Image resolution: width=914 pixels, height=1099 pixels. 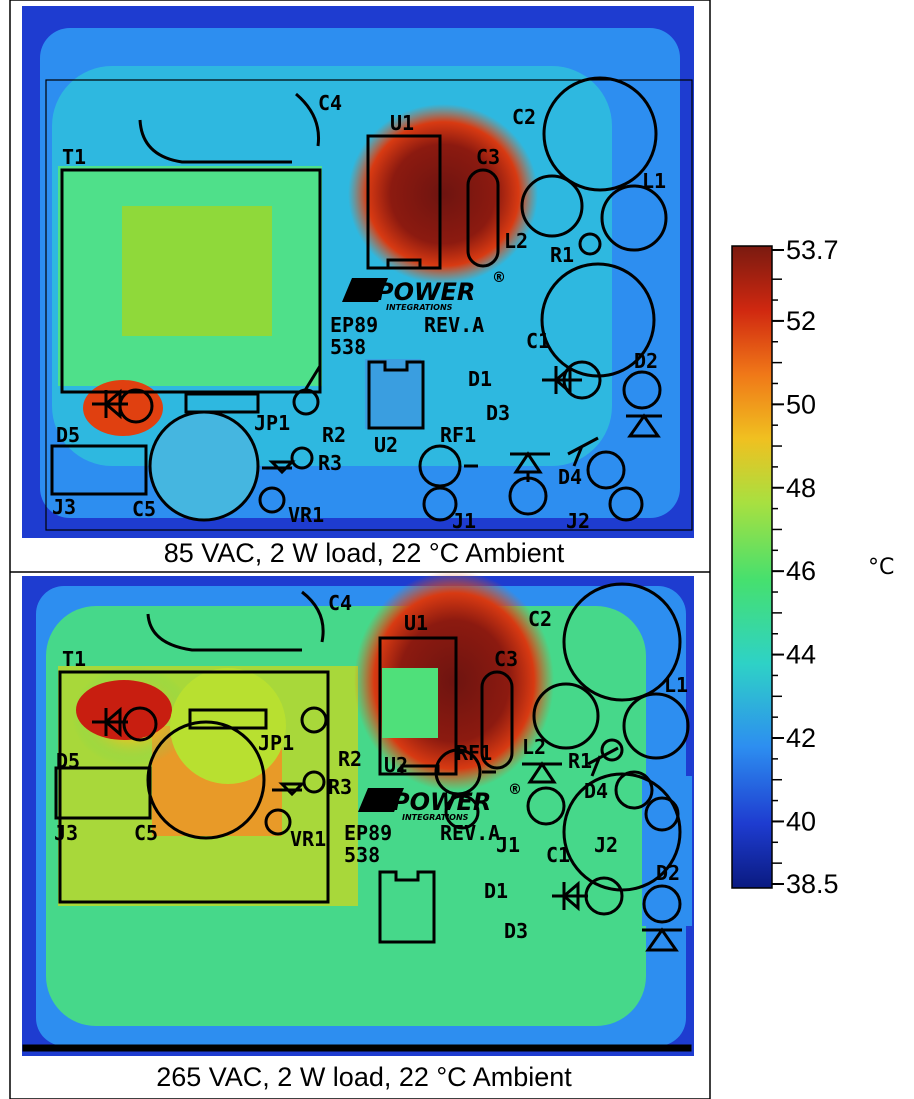 I want to click on colorbar-tick-label: 50, so click(x=801, y=404).